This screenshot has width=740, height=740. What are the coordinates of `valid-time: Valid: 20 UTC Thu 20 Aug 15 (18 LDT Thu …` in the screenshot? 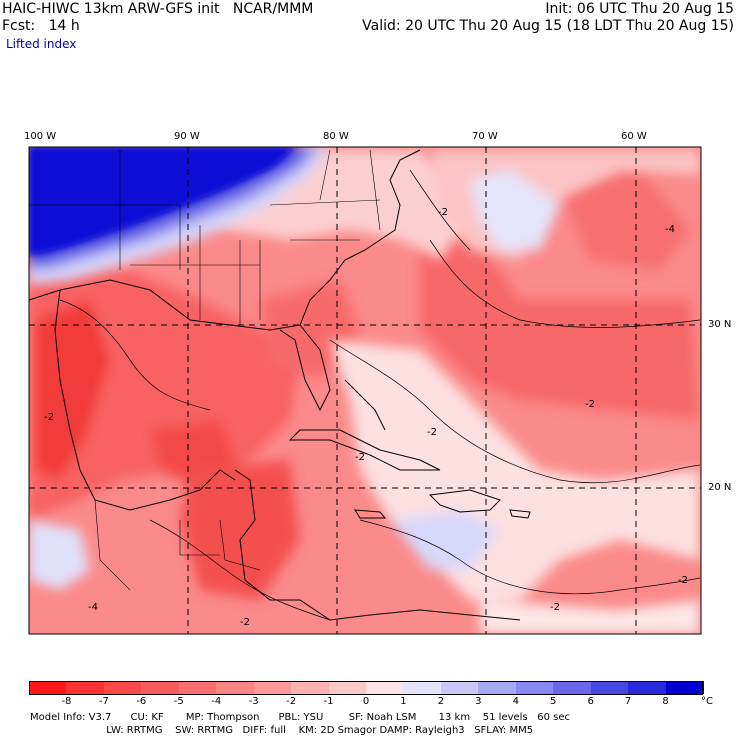 It's located at (548, 26).